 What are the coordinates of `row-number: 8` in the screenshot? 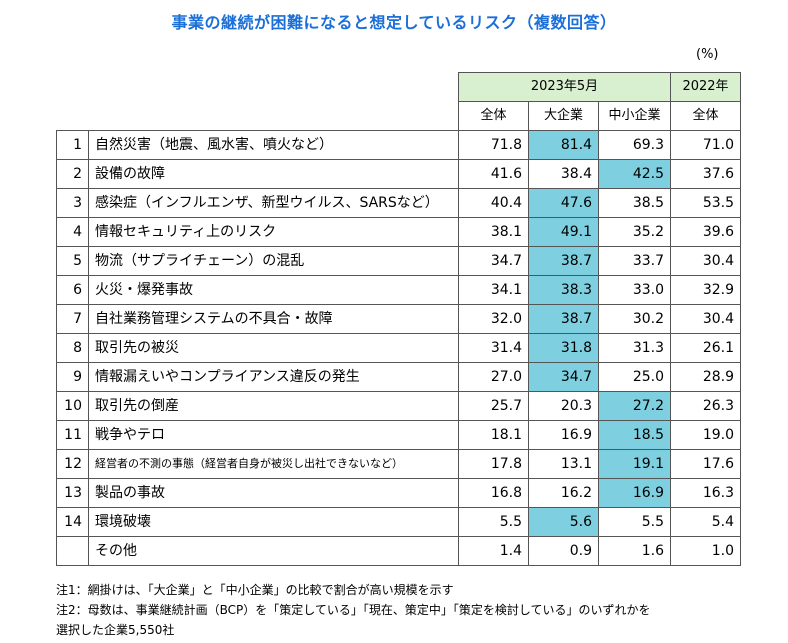 It's located at (72, 348).